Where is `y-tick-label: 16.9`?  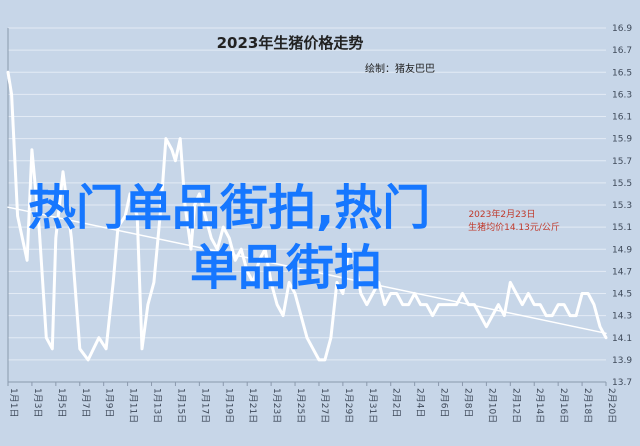 y-tick-label: 16.9 is located at coordinates (622, 29).